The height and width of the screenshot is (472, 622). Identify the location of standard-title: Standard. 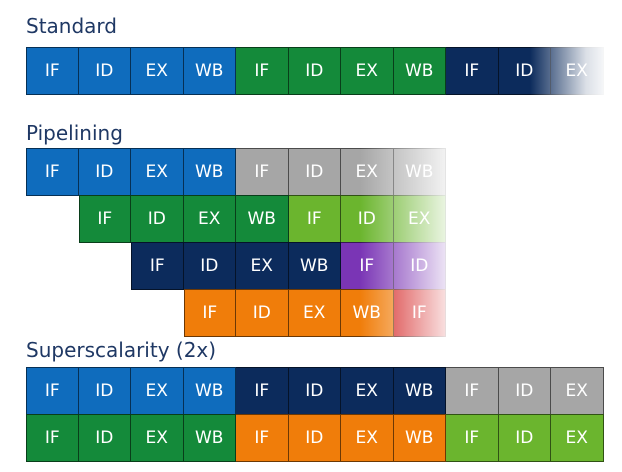
(71, 26).